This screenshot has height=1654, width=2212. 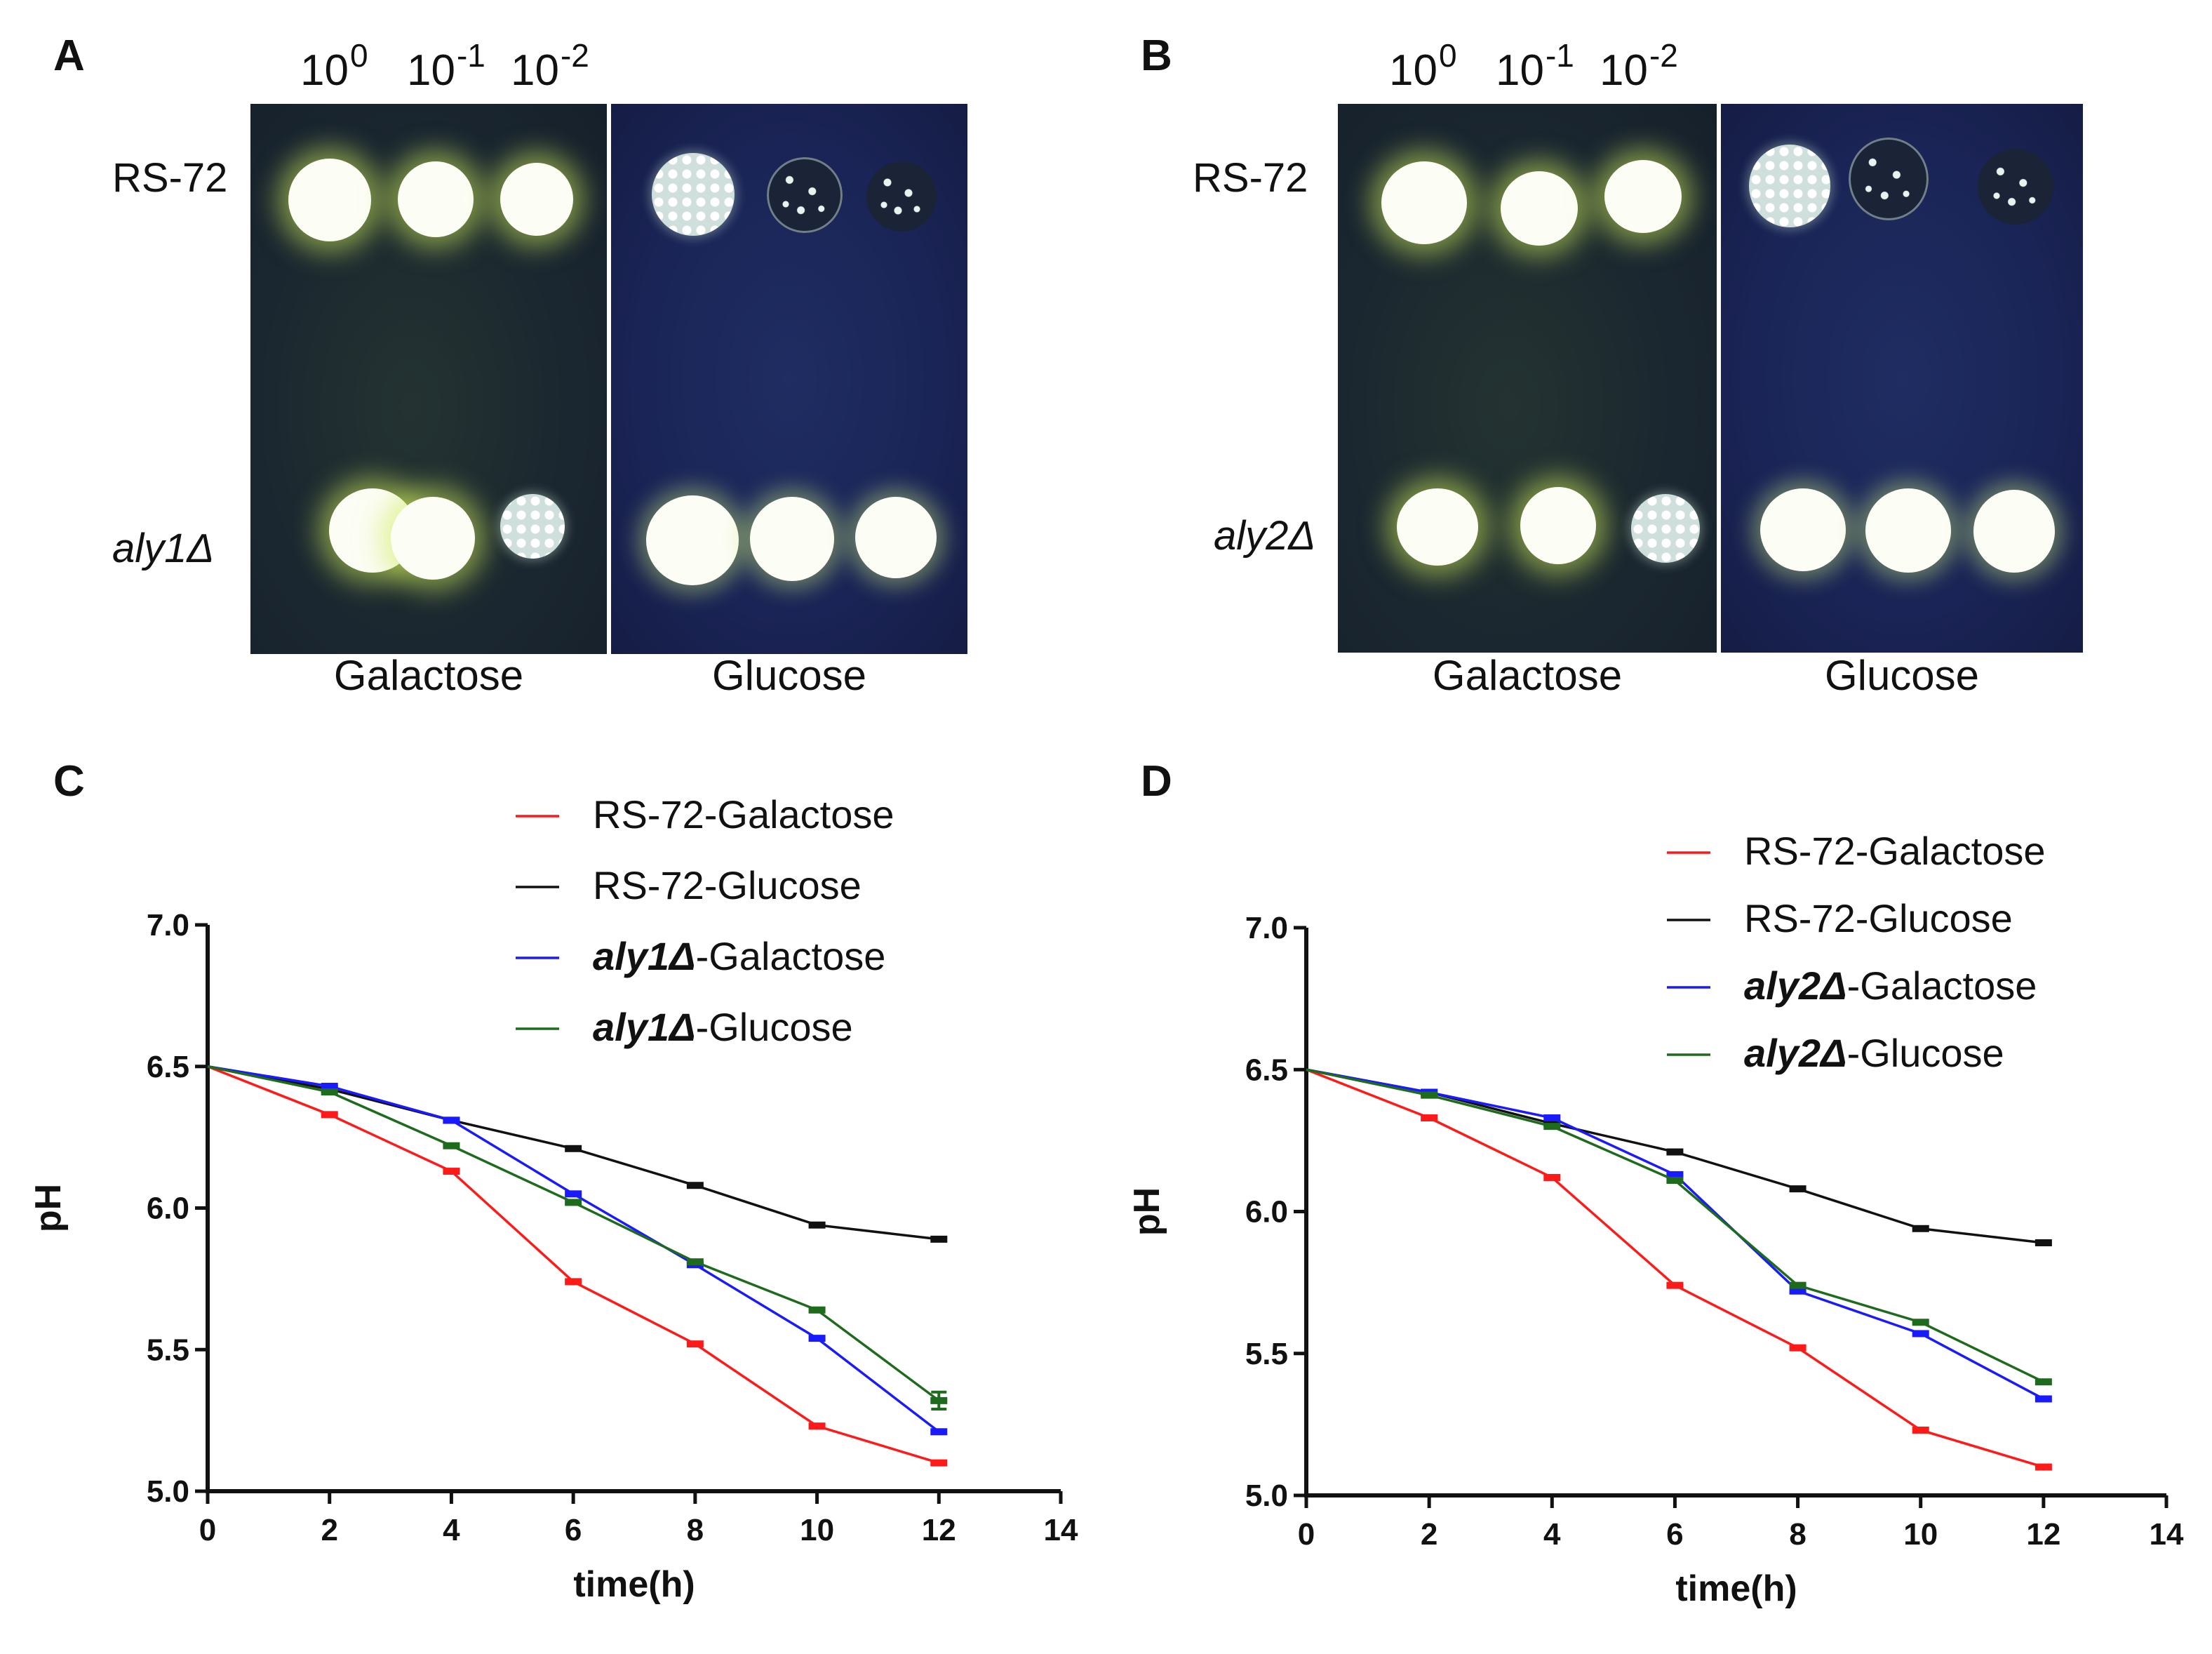 What do you see at coordinates (789, 675) in the screenshot?
I see `medium-label-glucose: Glucose` at bounding box center [789, 675].